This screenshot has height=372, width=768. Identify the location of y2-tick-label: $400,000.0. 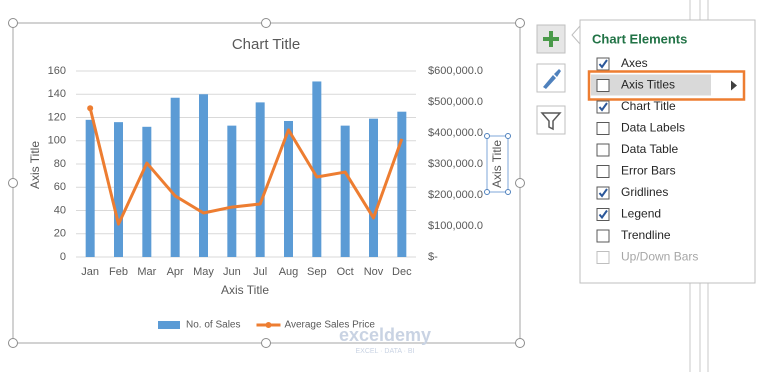
(455, 133).